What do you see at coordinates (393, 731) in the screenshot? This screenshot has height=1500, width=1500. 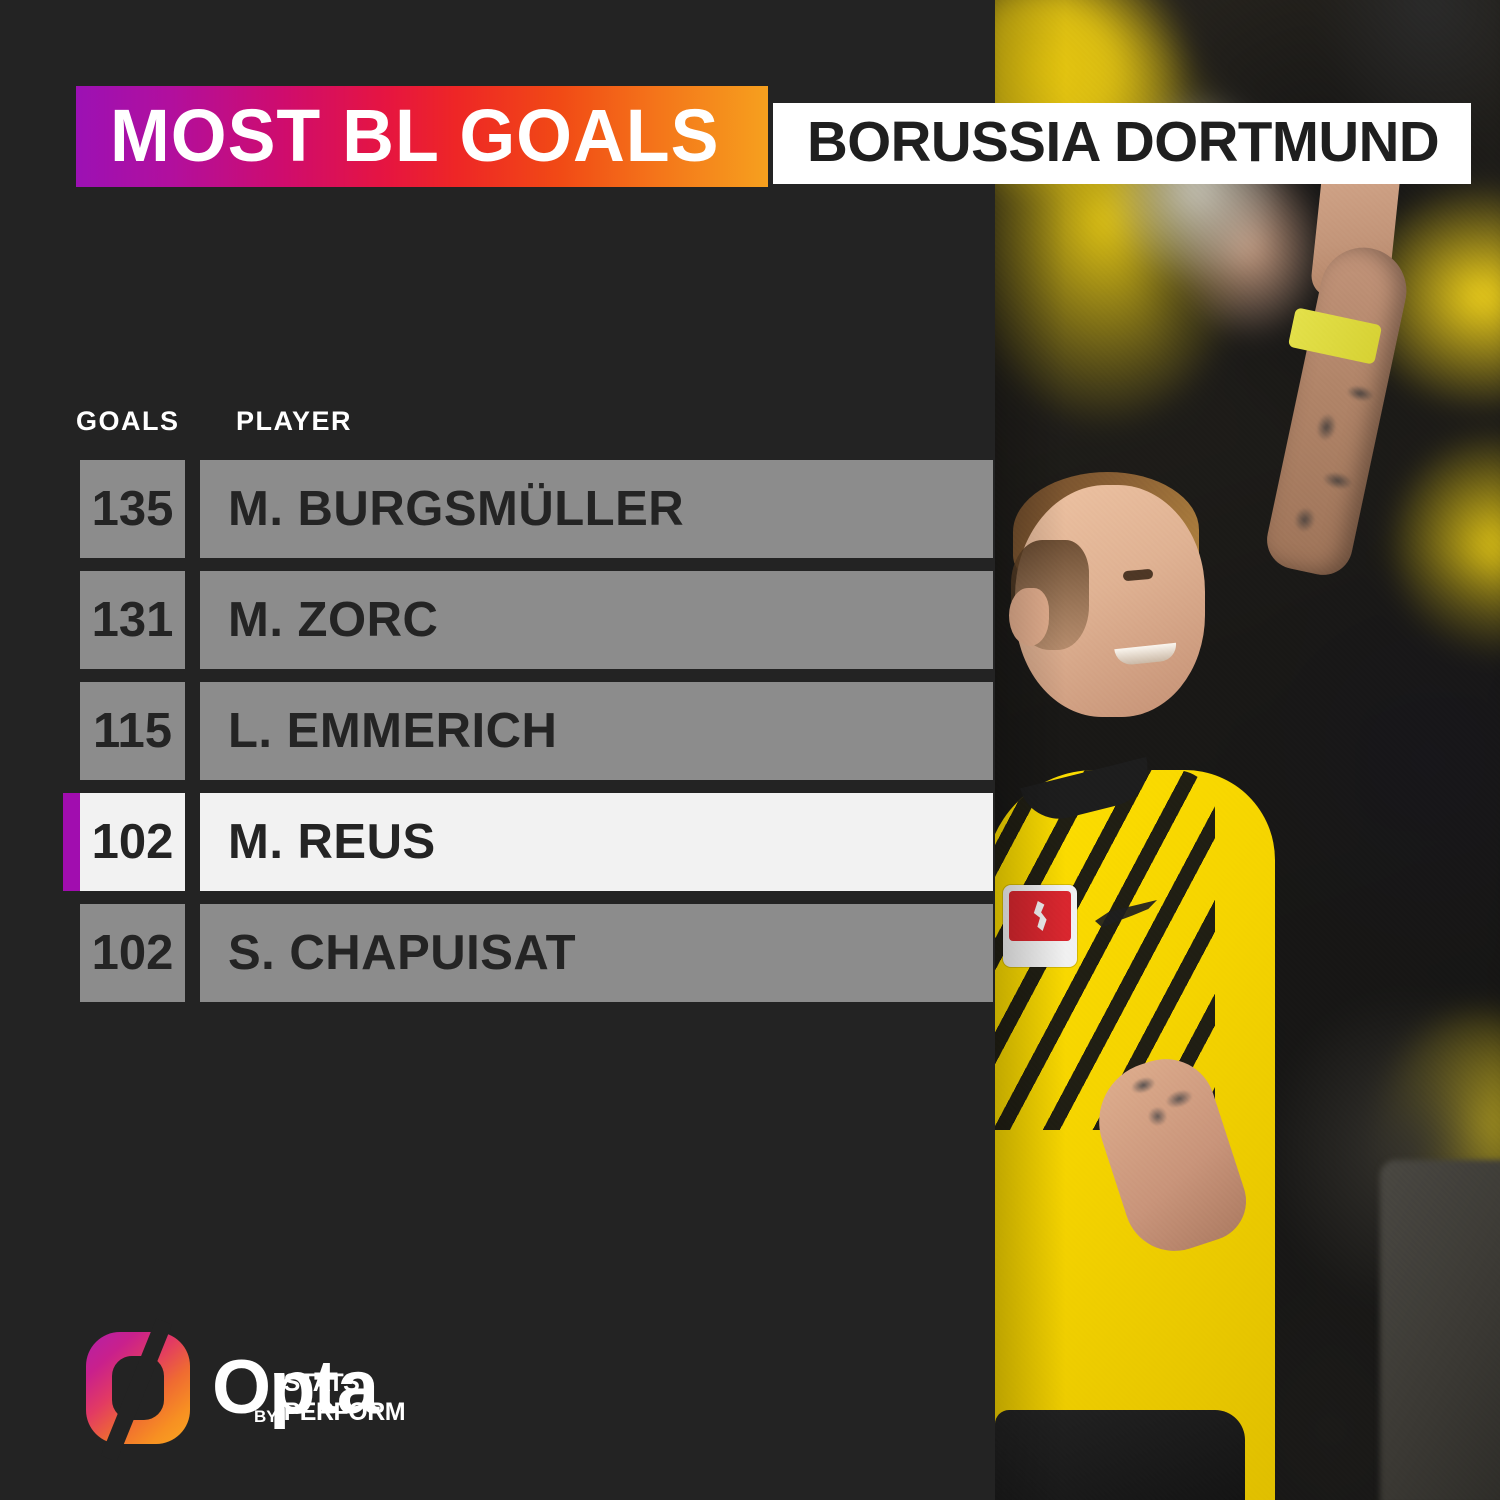 I see `player-name: L. EMMERICH` at bounding box center [393, 731].